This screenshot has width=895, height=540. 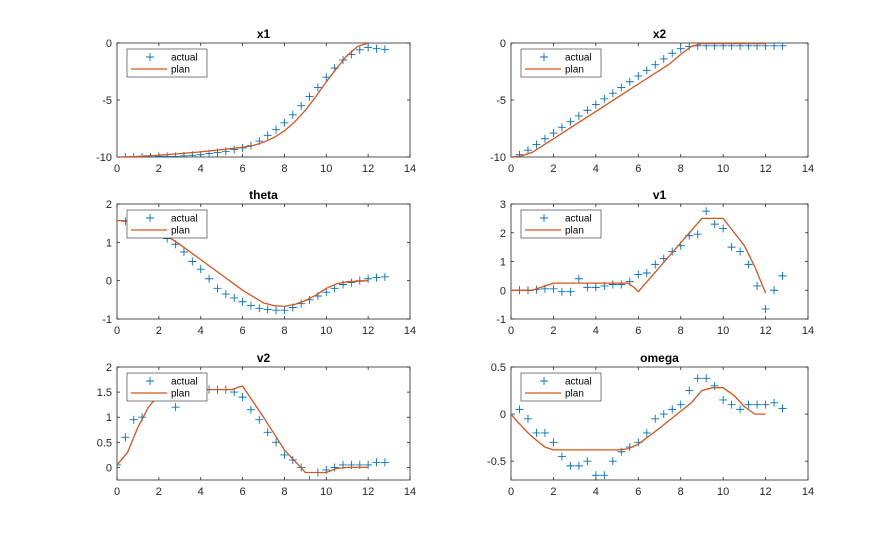 What do you see at coordinates (180, 70) in the screenshot?
I see `chart-x1-legend-plan-label: plan` at bounding box center [180, 70].